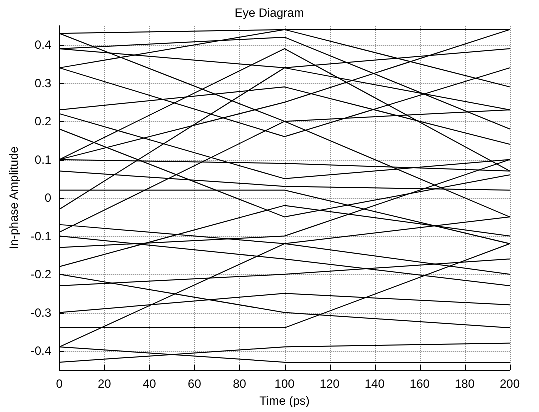 Image resolution: width=539 pixels, height=412 pixels. Describe the element at coordinates (41, 351) in the screenshot. I see `y-tick-label: -0.4` at that location.